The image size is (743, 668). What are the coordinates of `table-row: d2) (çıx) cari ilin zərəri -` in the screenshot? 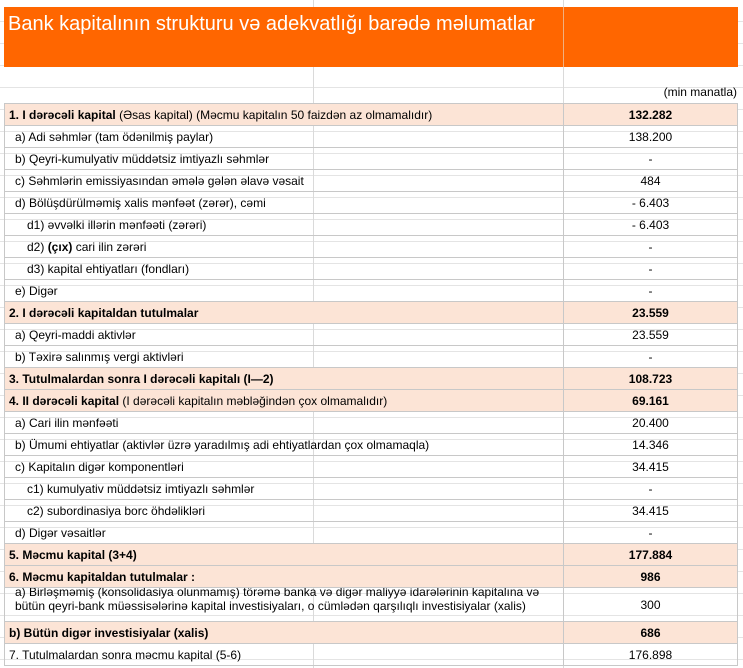 It's located at (371, 246).